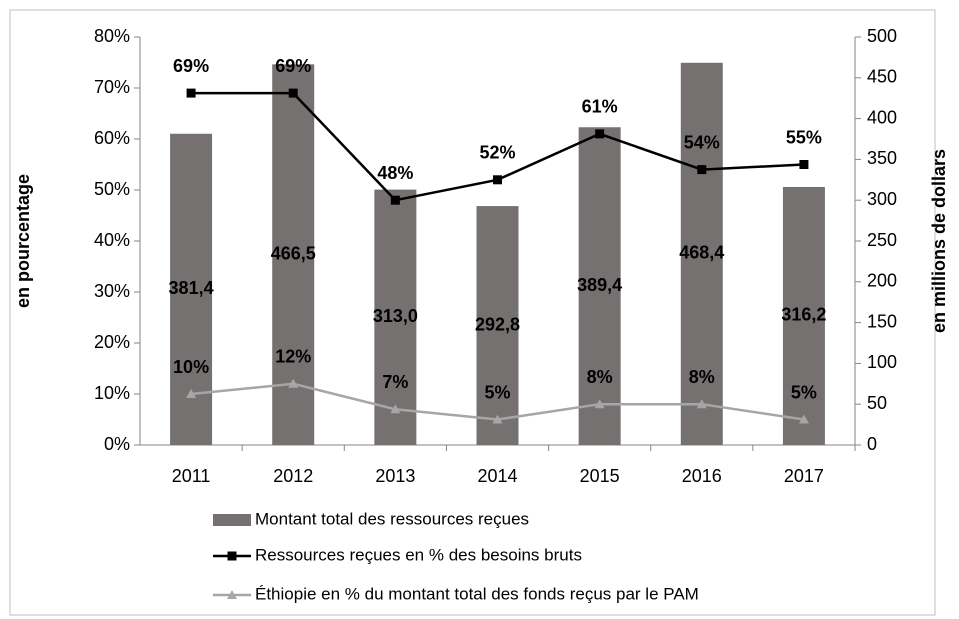  I want to click on y-tick-label: 40%, so click(112, 240).